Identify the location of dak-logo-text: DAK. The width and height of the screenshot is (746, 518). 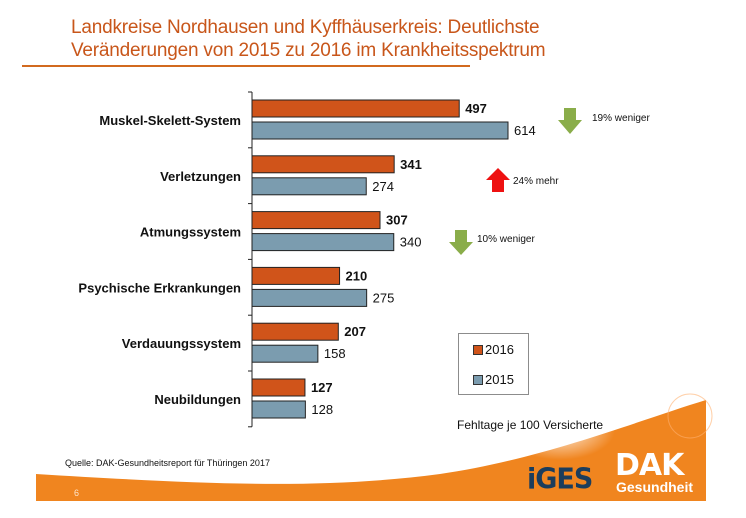
(649, 465).